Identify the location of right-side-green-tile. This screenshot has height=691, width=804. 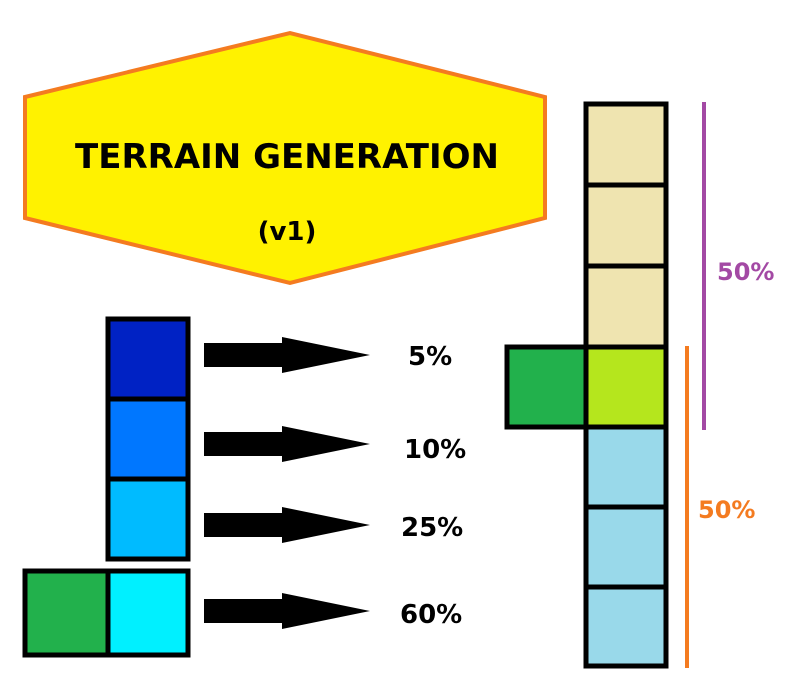
(546, 387).